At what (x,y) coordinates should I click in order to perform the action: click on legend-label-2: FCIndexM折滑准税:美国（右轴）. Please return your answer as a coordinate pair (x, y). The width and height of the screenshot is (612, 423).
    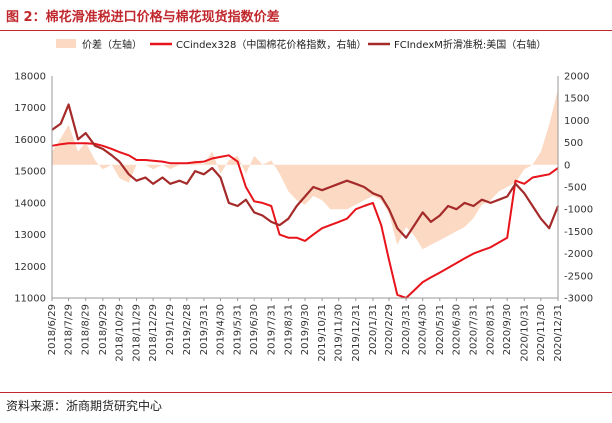
    Looking at the image, I should click on (470, 44).